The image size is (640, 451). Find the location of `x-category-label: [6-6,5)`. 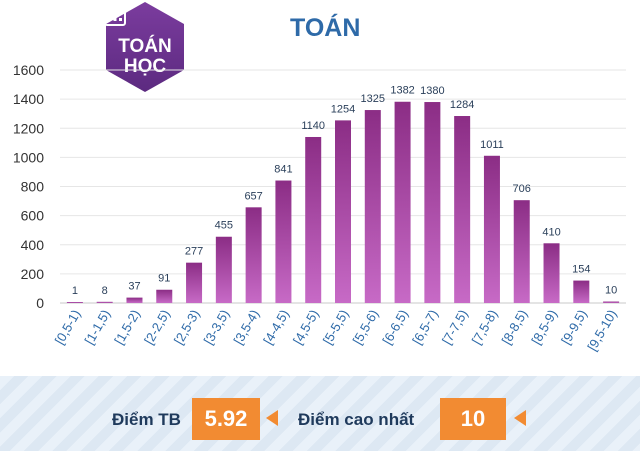

x-category-label: [6-6,5) is located at coordinates (395, 327).